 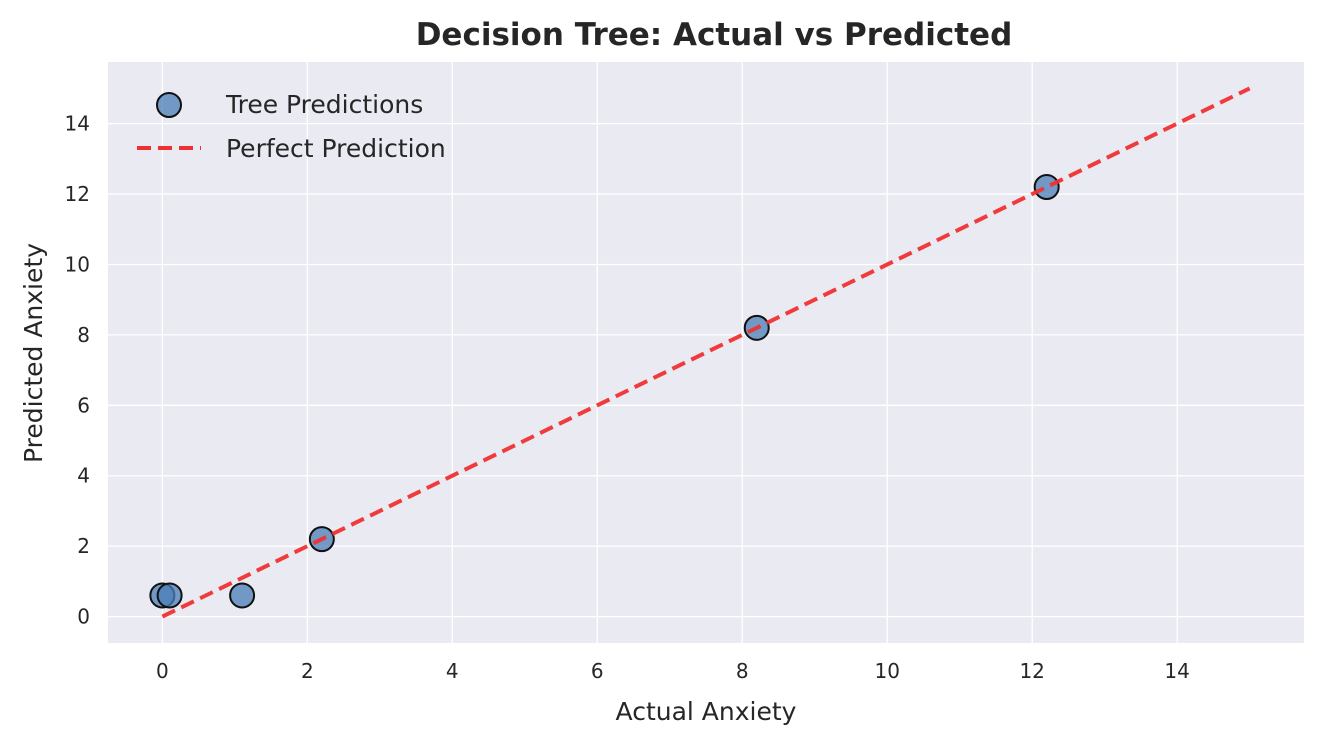 I want to click on y-tick-label: 10, so click(x=77, y=264).